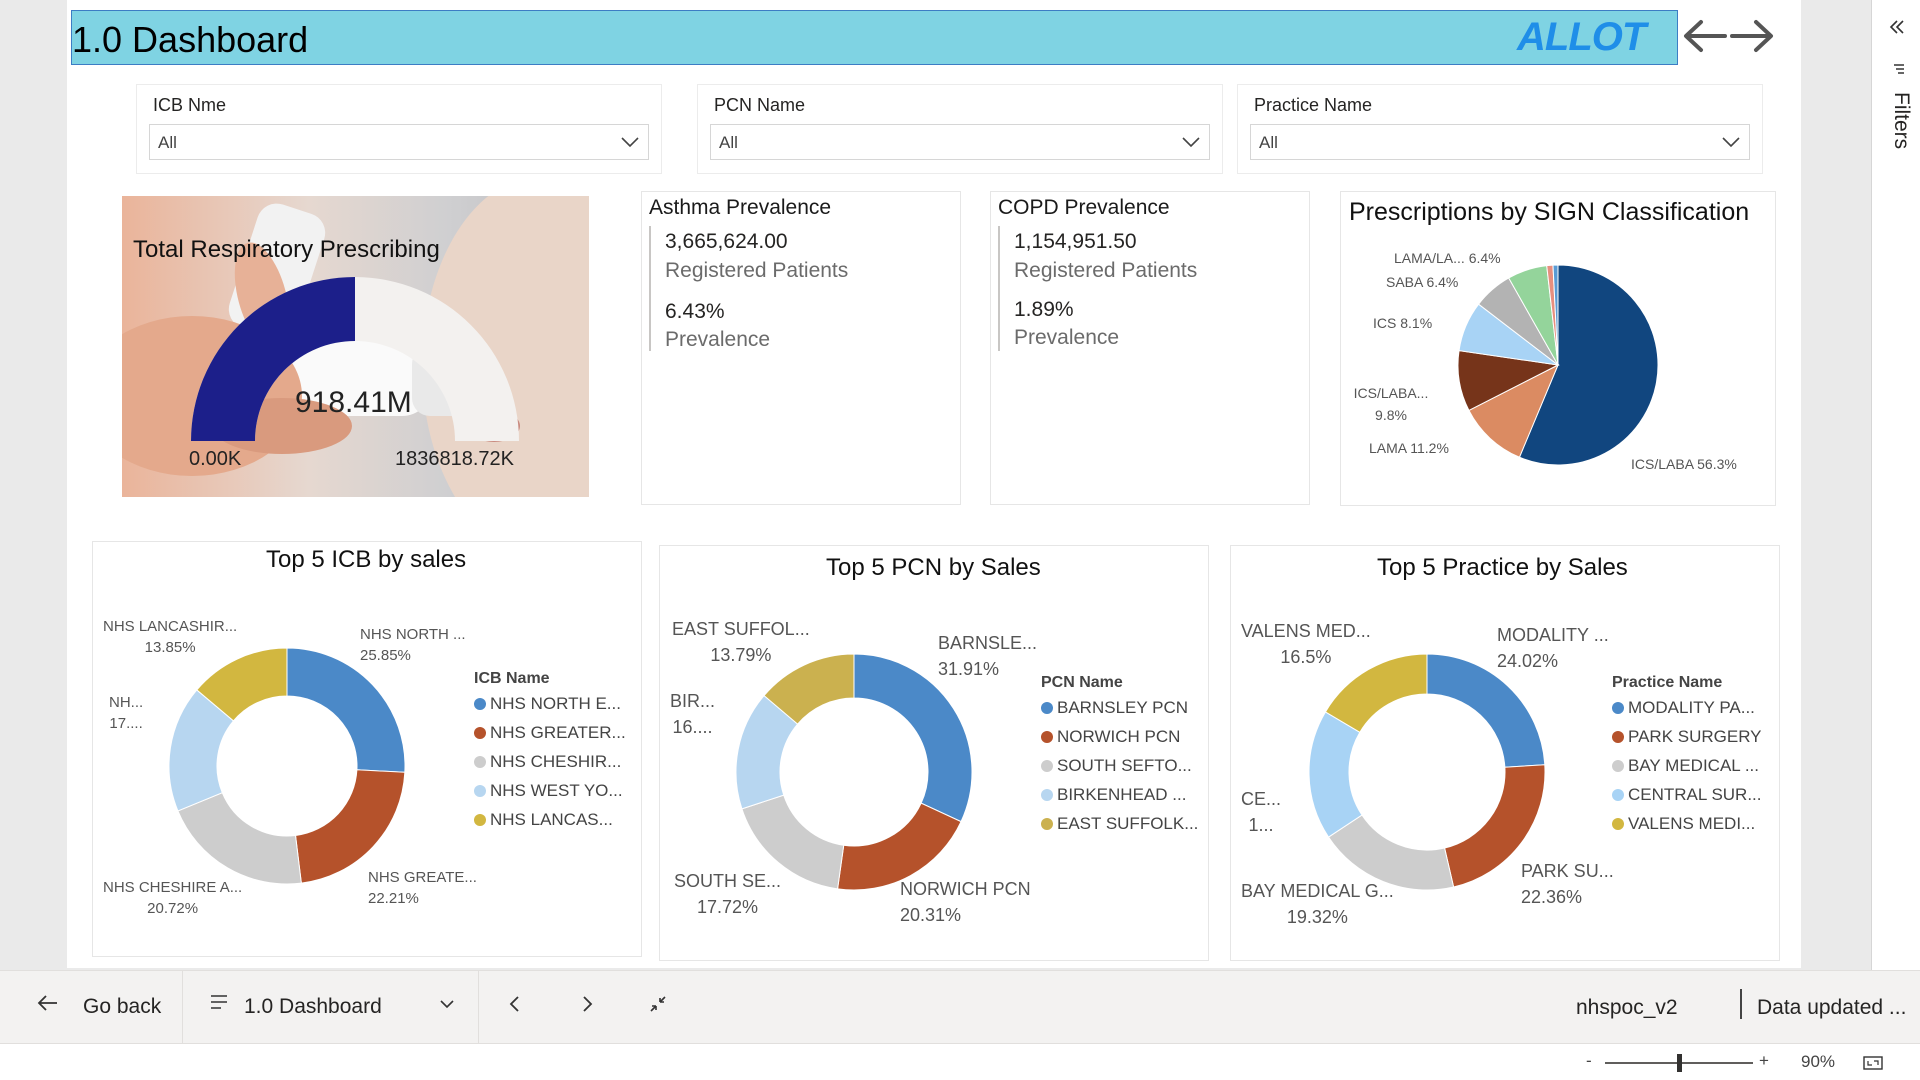 Image resolution: width=1920 pixels, height=1080 pixels. What do you see at coordinates (1119, 737) in the screenshot?
I see `legend-item: NORWICH PCN` at bounding box center [1119, 737].